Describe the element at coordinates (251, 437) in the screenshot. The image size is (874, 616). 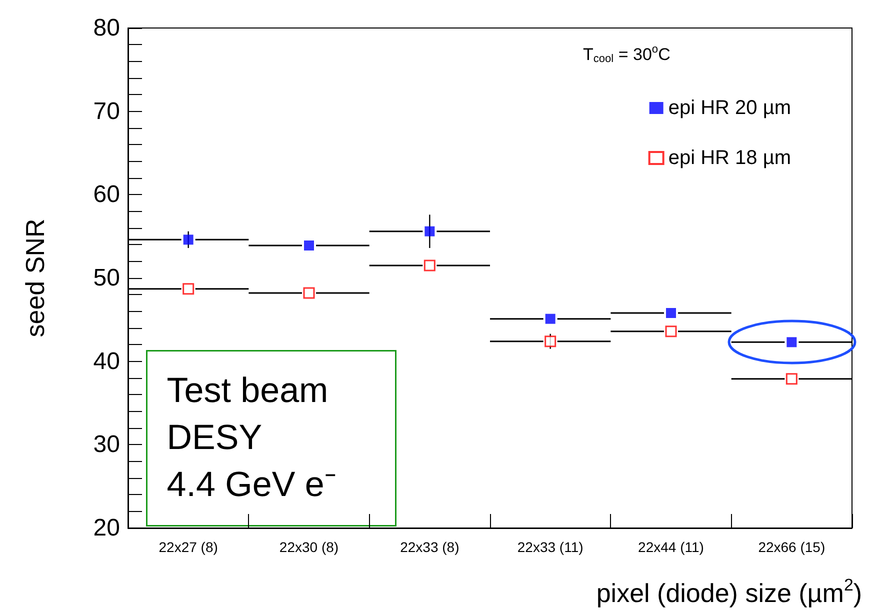
I see `annotation: Test beam DESY 4.4 GeV e⁻` at that location.